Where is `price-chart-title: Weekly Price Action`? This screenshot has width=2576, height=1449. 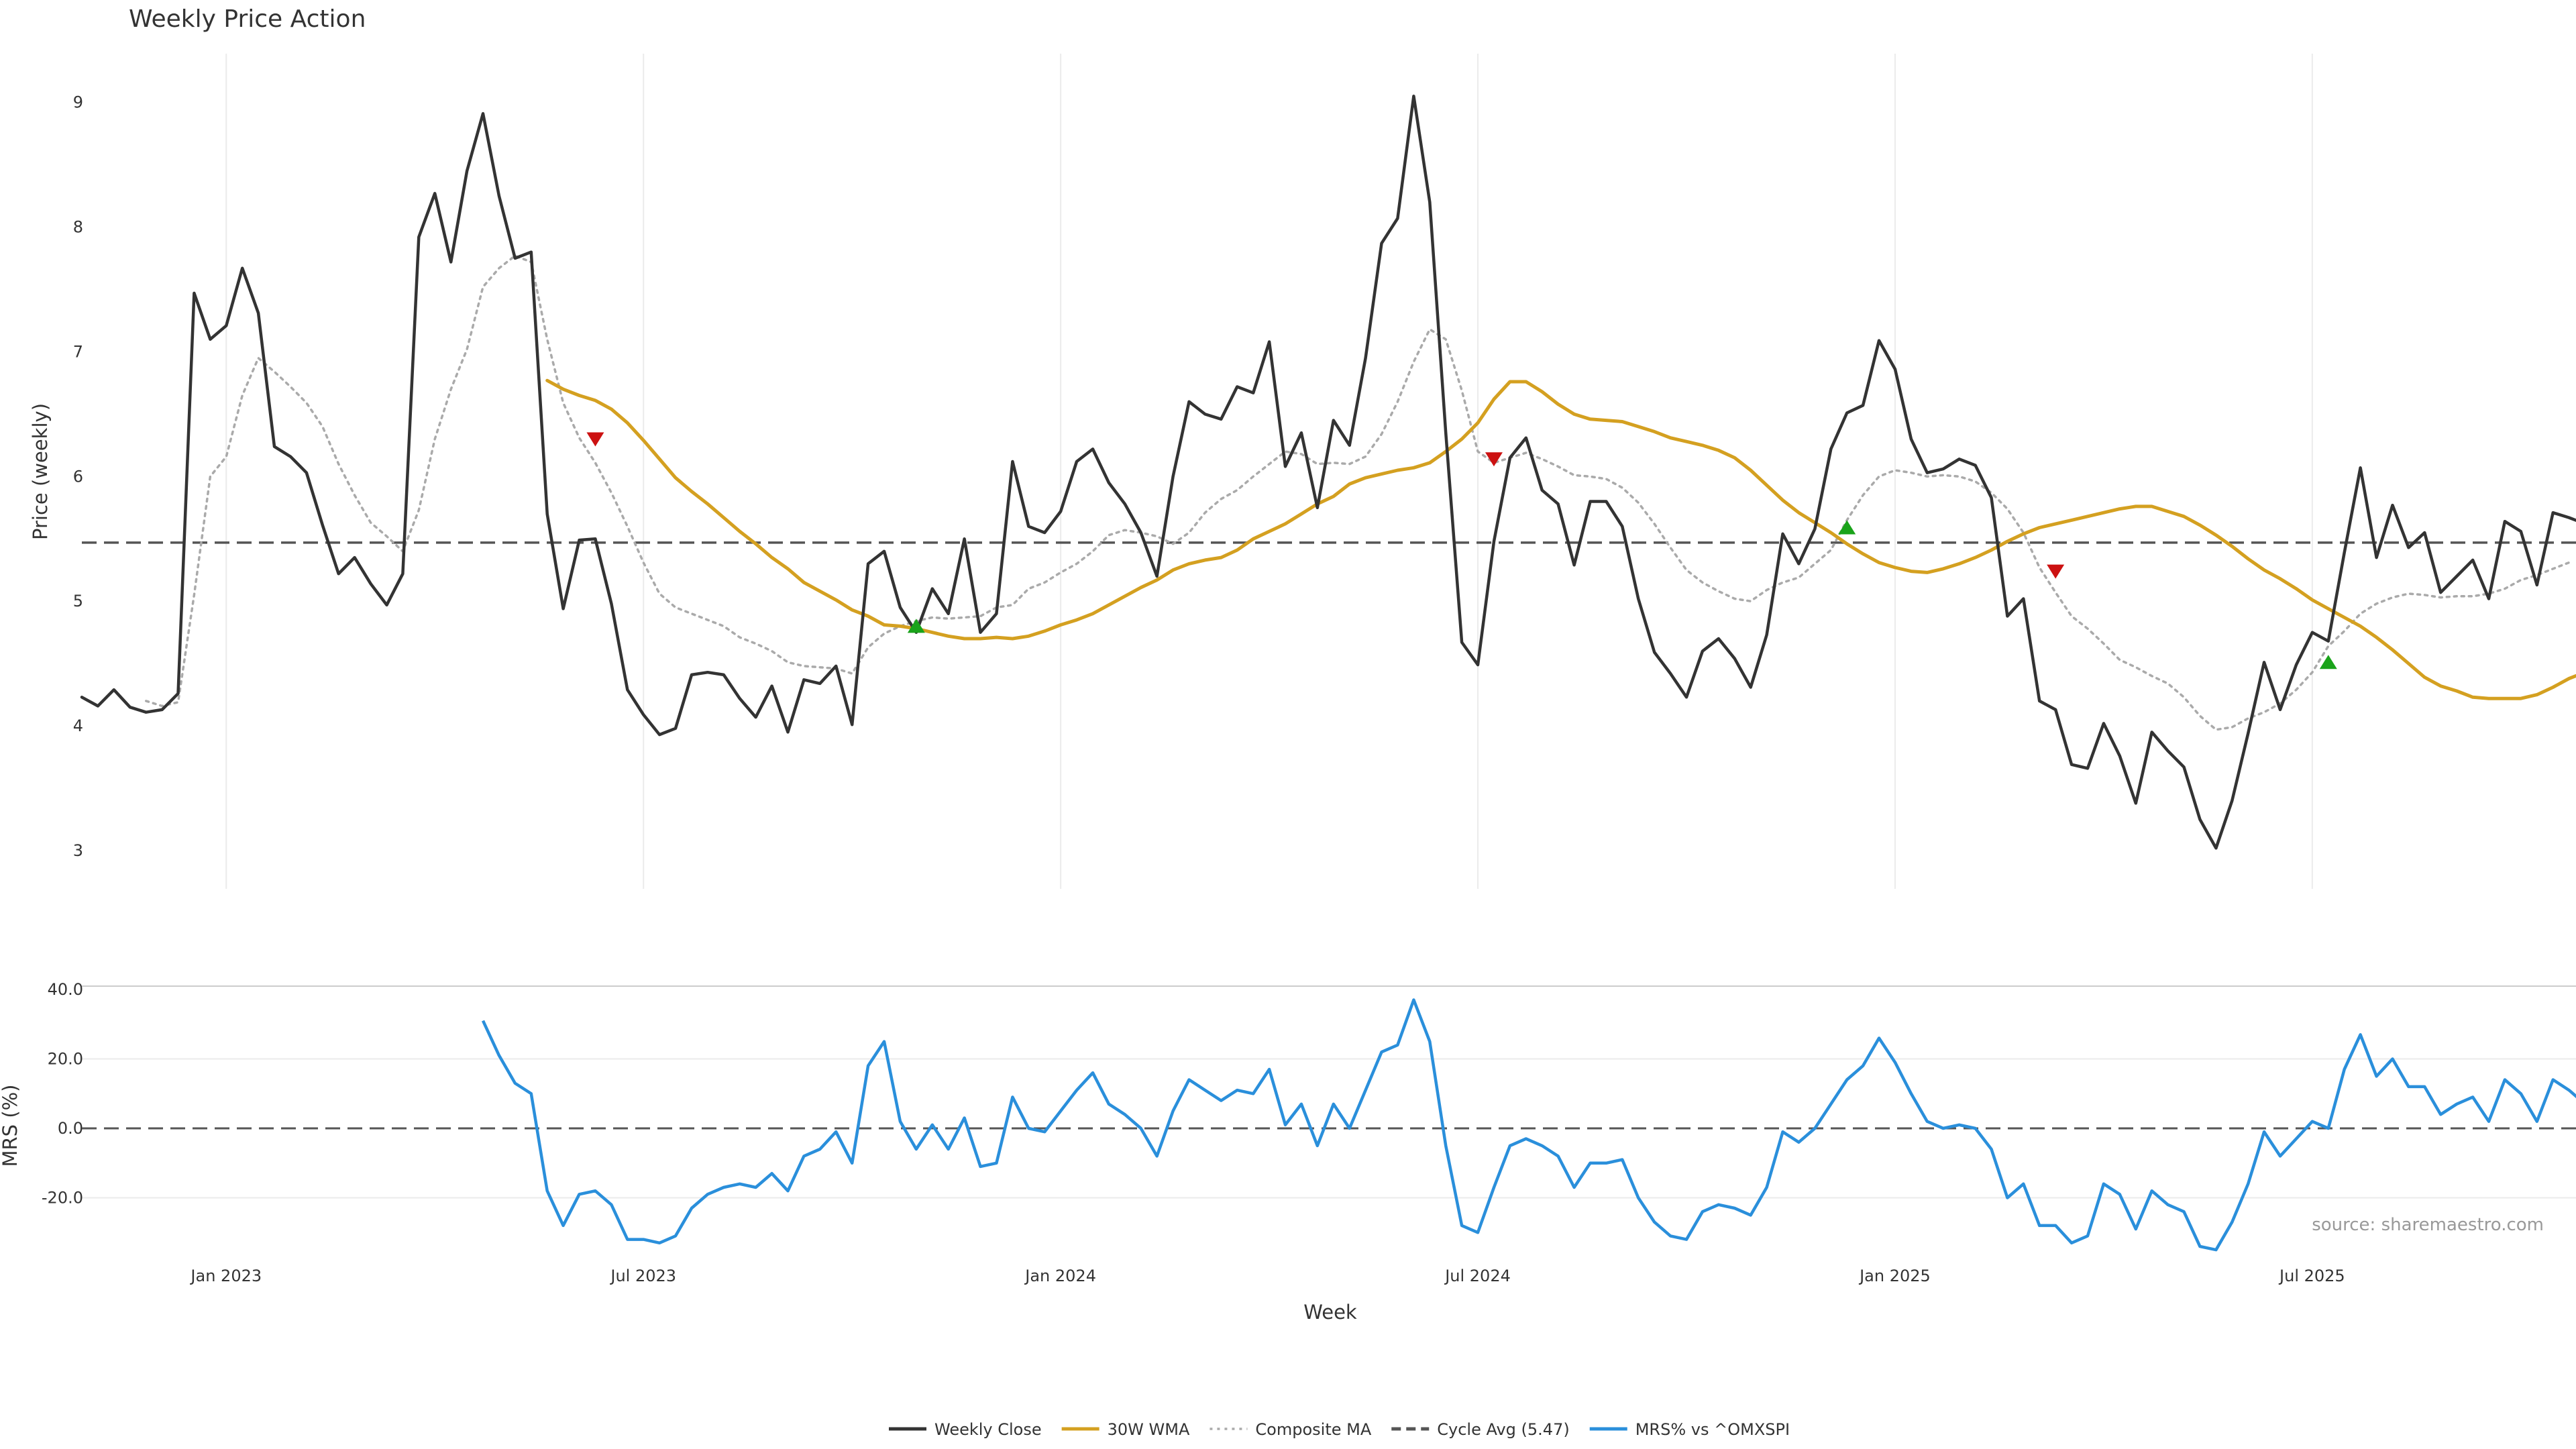 price-chart-title: Weekly Price Action is located at coordinates (247, 19).